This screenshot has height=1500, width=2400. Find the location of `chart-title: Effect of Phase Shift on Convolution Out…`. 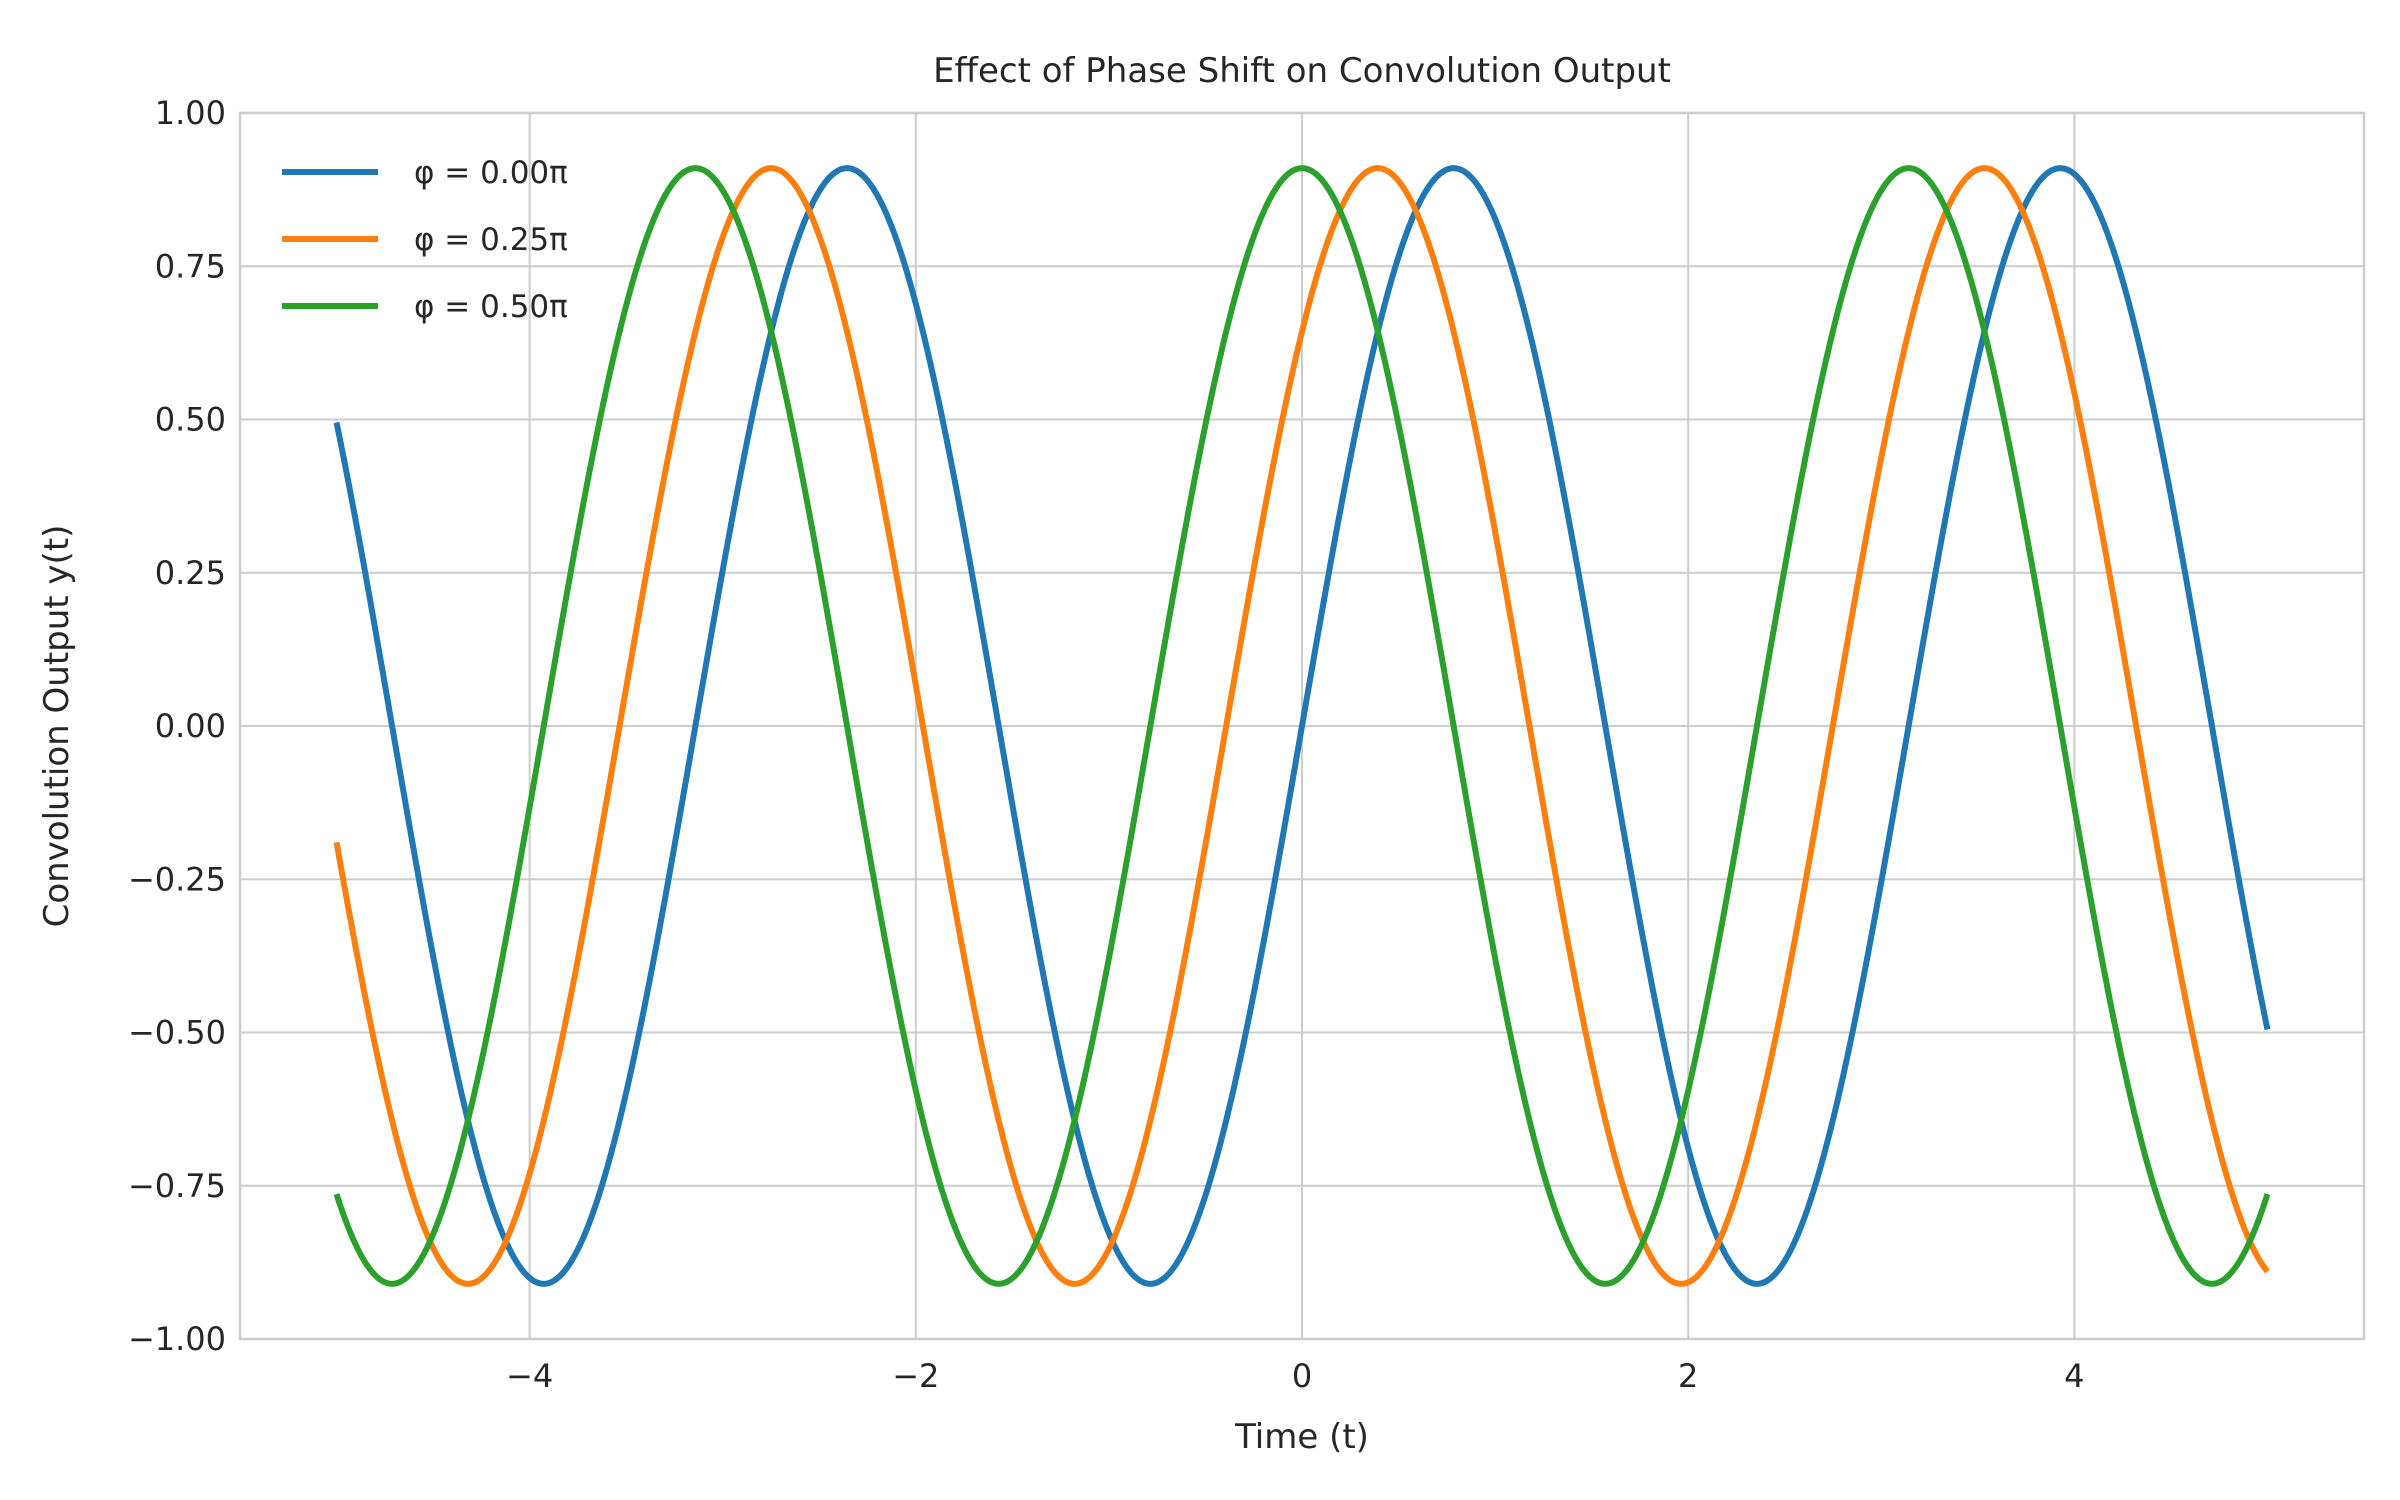

chart-title: Effect of Phase Shift on Convolution Out… is located at coordinates (1302, 71).